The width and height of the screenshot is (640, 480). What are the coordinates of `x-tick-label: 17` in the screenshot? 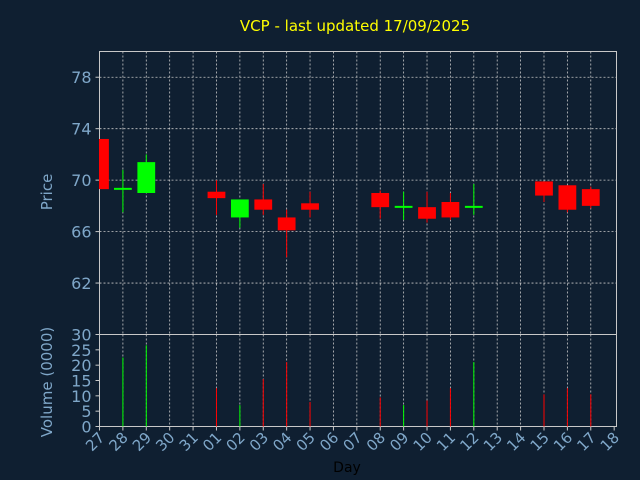 It's located at (586, 442).